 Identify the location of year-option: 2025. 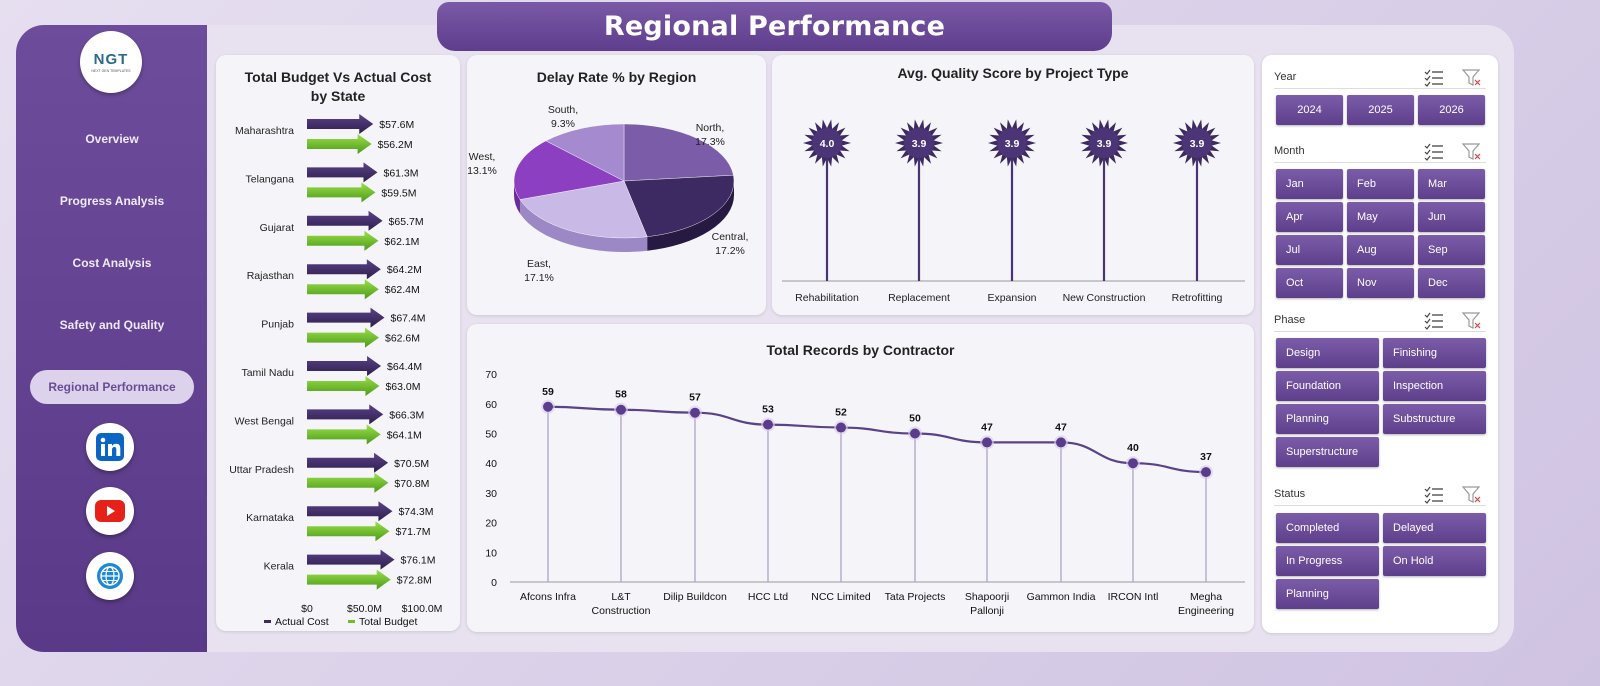
(1380, 110).